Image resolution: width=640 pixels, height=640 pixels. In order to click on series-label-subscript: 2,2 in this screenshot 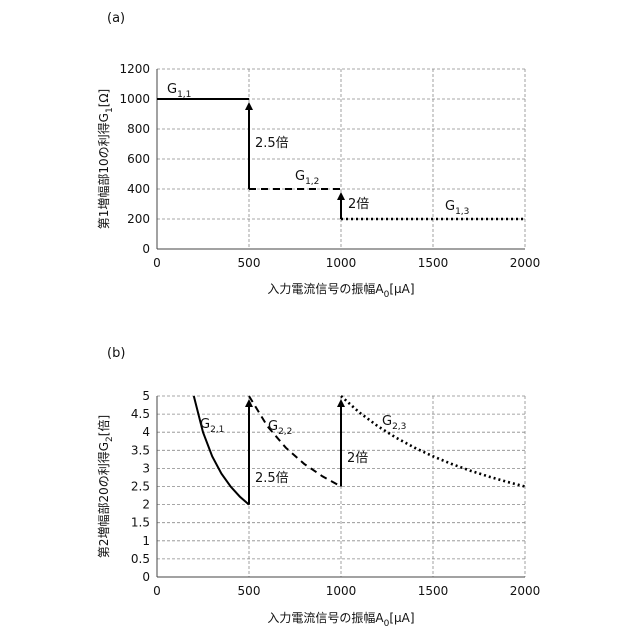, I will do `click(285, 432)`.